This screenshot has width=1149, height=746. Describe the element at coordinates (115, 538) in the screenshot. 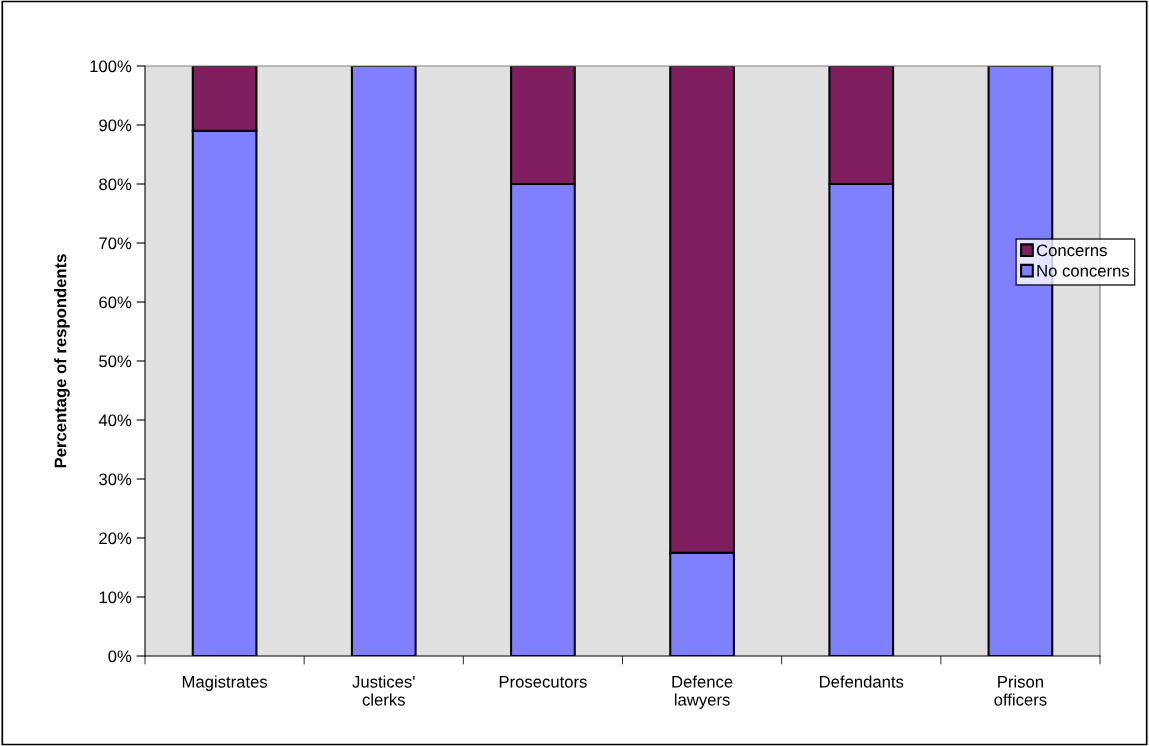

I see `y-tick-label: 20%` at that location.